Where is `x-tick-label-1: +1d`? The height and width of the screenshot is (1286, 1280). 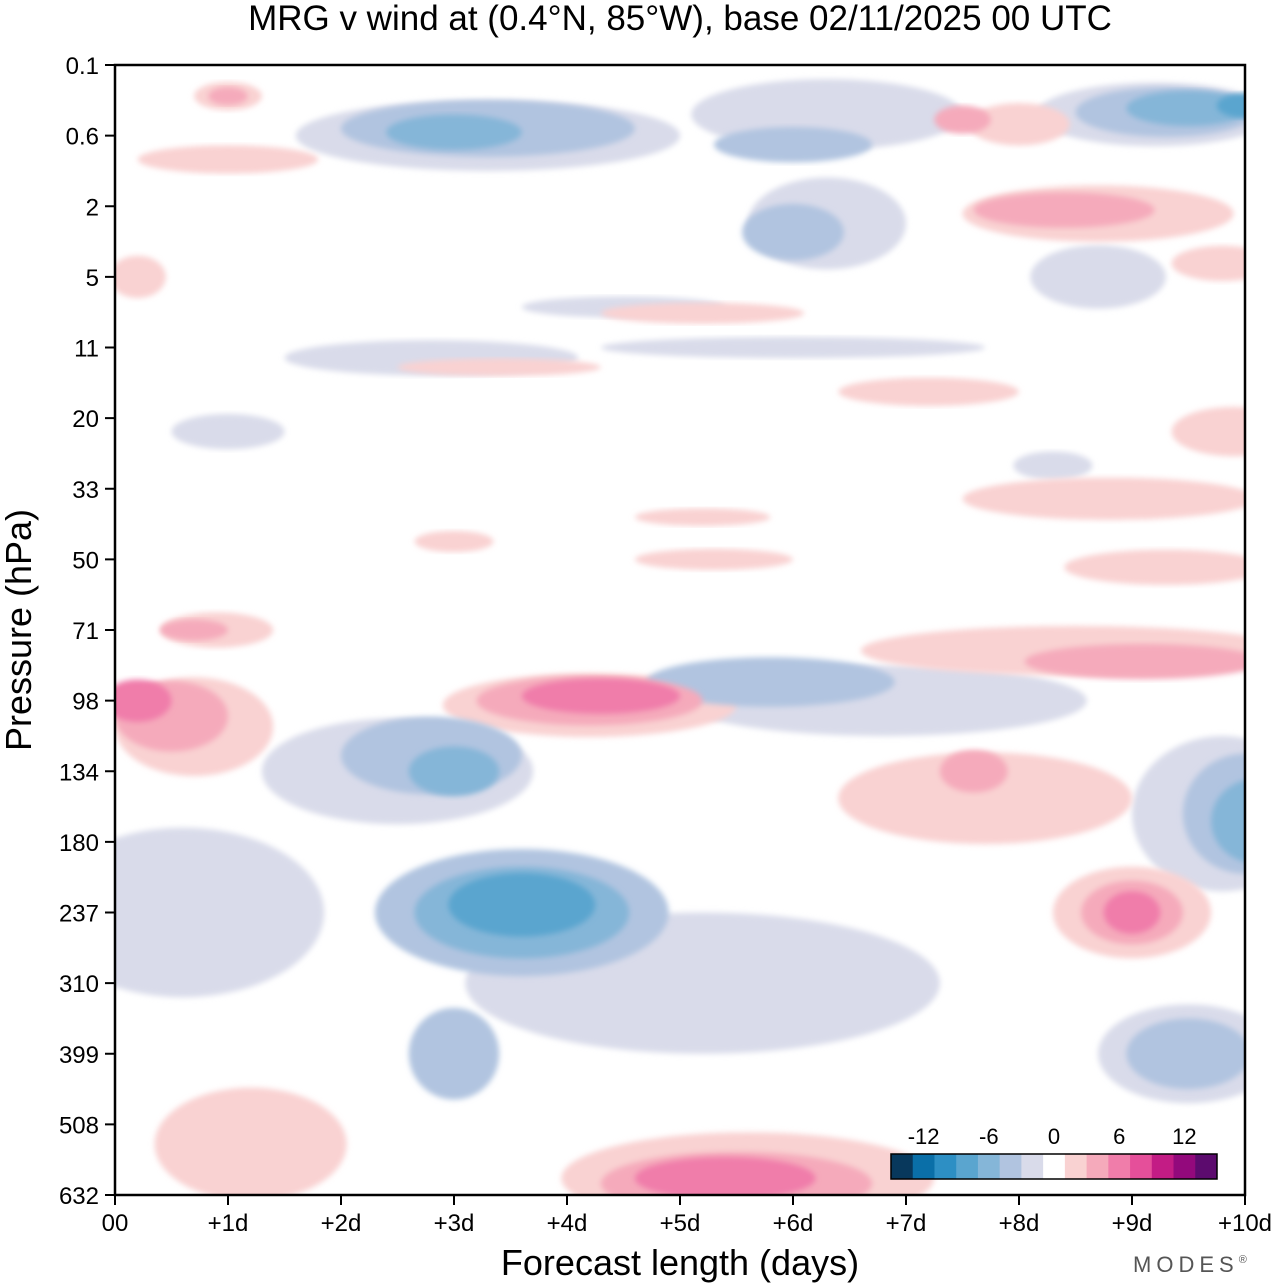 x-tick-label-1: +1d is located at coordinates (228, 1223).